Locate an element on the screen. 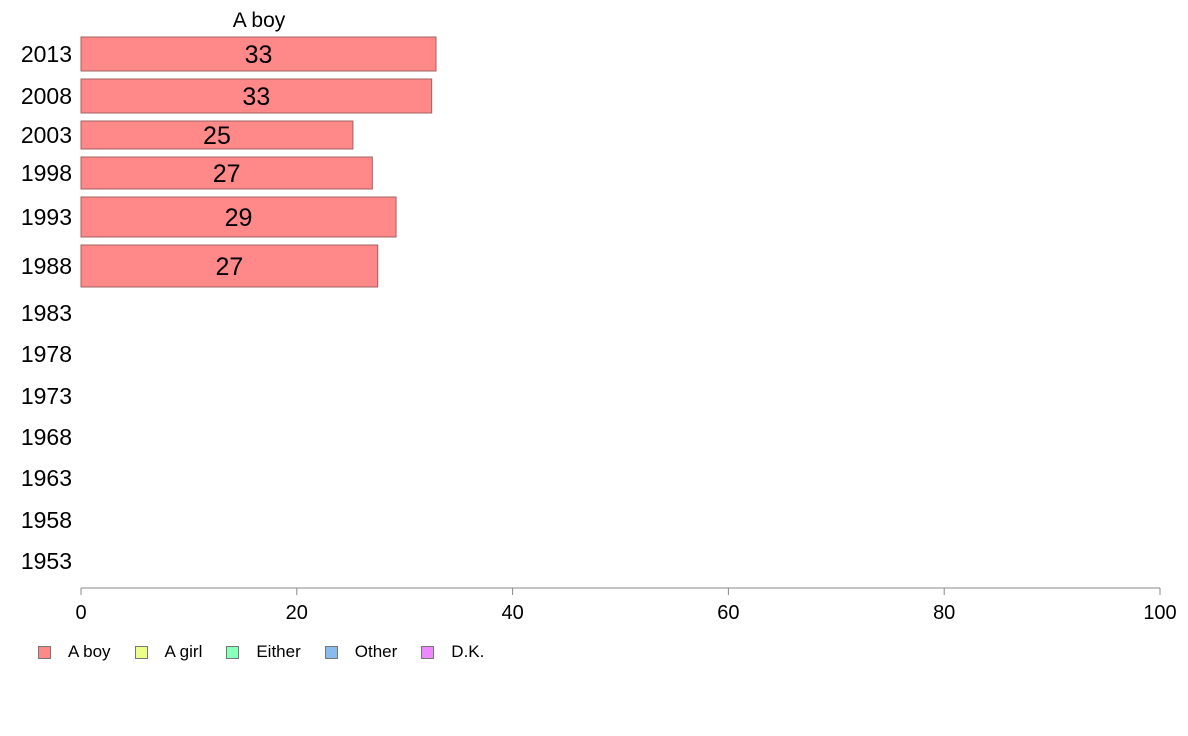  y-tick-label-1963: 1963 is located at coordinates (46, 478).